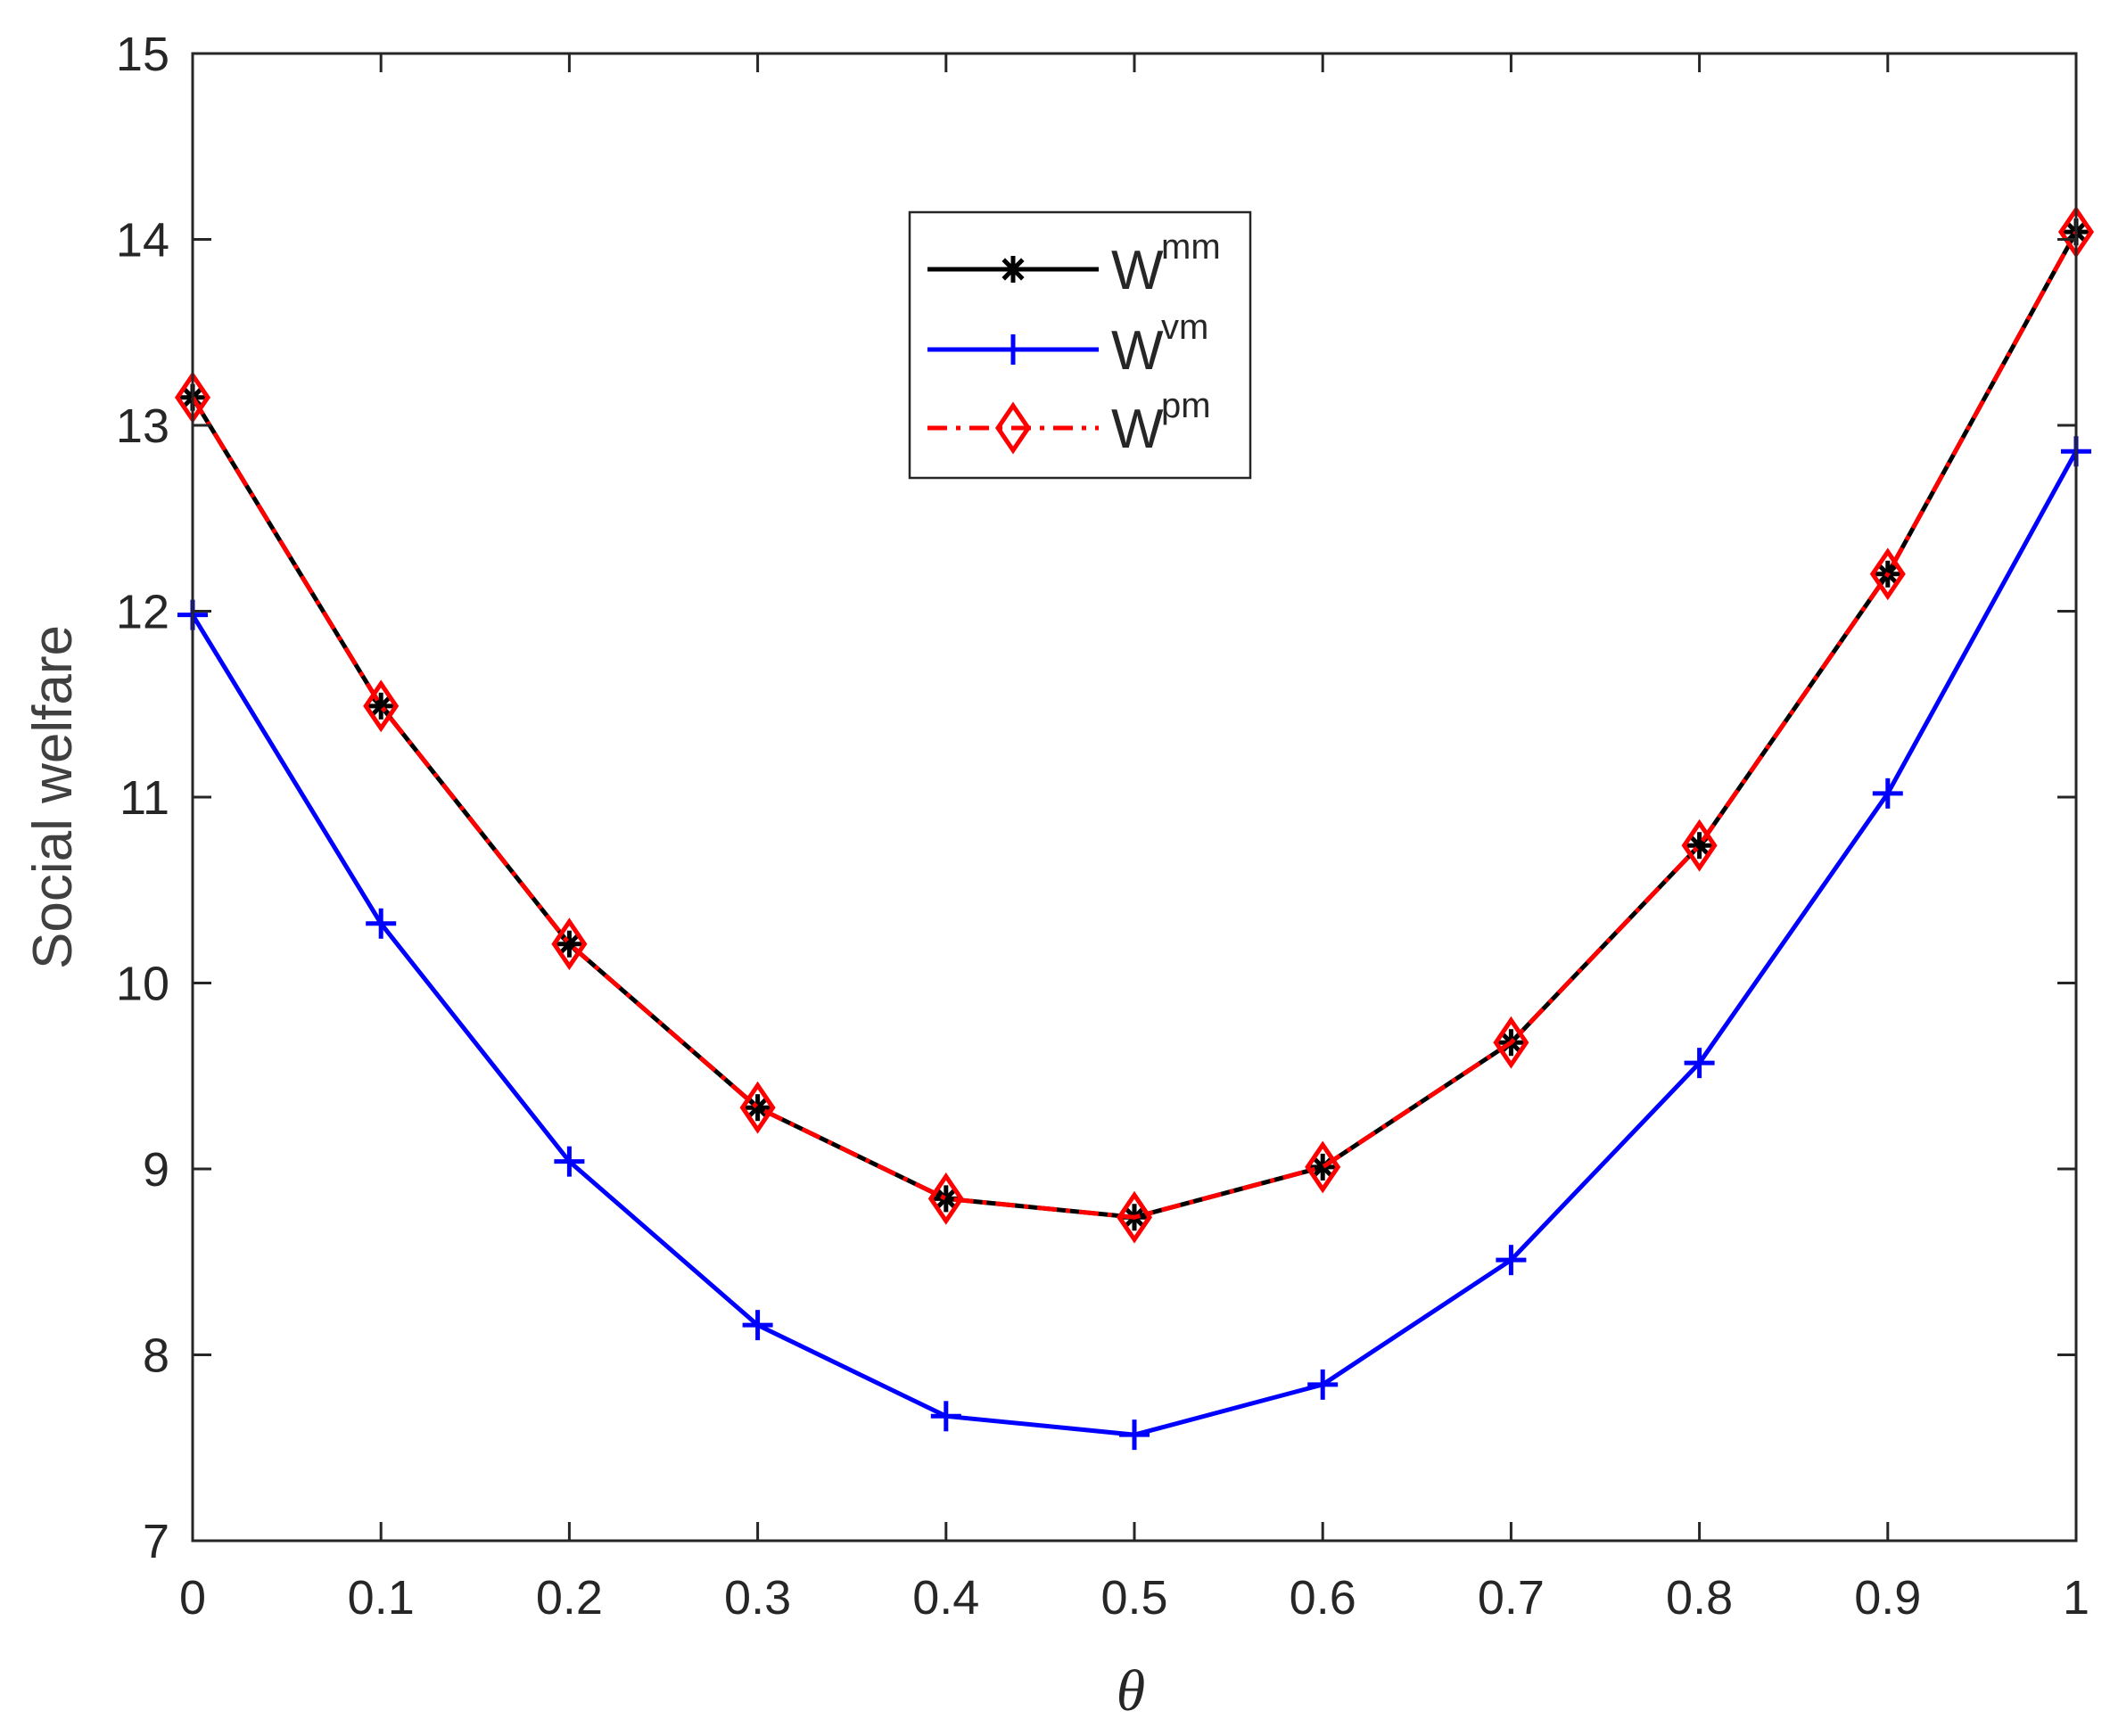  Describe the element at coordinates (156, 1356) in the screenshot. I see `y-tick-label: 8` at that location.